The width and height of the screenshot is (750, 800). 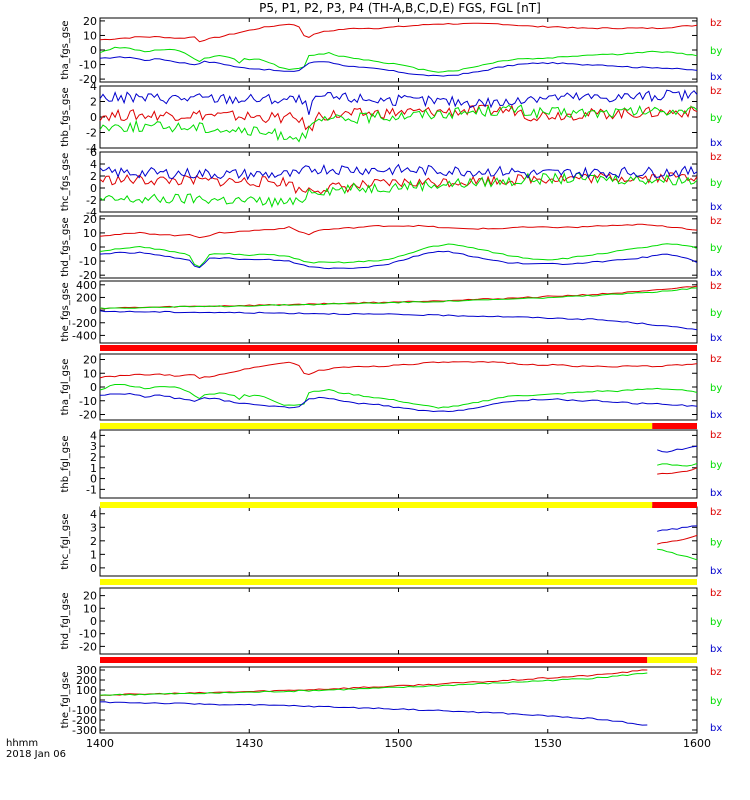 I want to click on y-tick-label: 6, so click(x=93, y=152).